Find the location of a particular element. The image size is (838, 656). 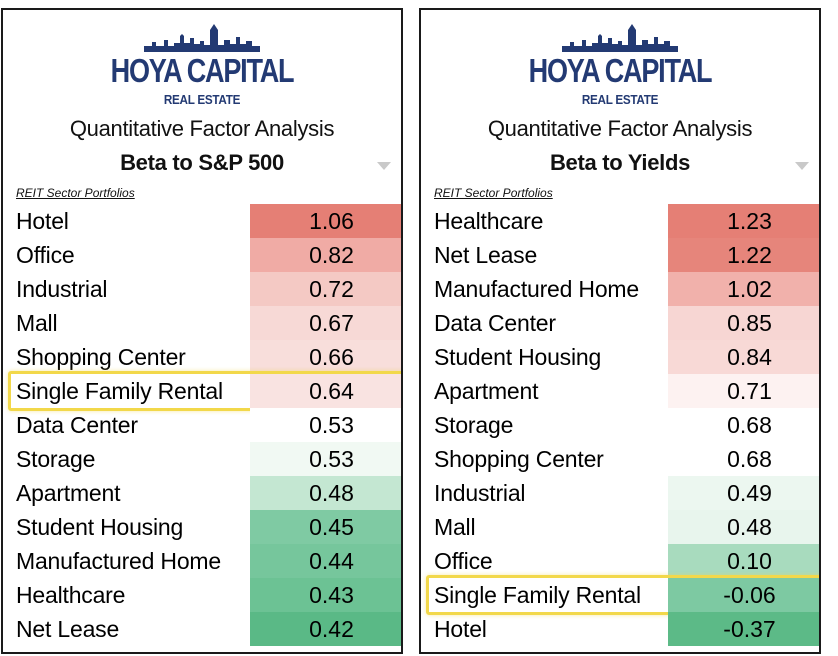

table-row: Hotel 1.06 is located at coordinates (202, 221).